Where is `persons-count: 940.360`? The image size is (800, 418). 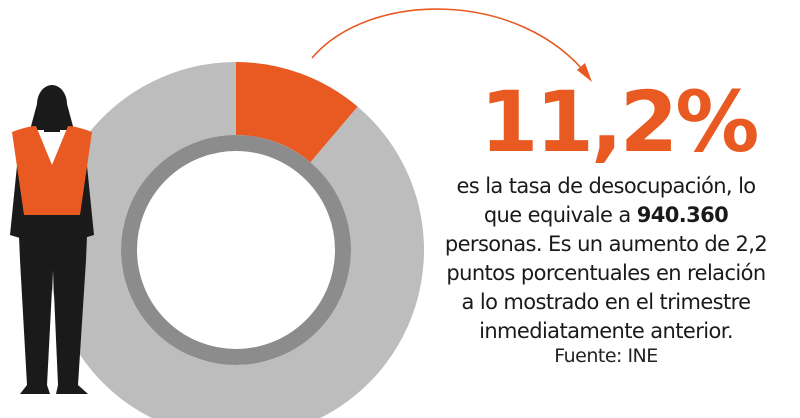 persons-count: 940.360 is located at coordinates (682, 215).